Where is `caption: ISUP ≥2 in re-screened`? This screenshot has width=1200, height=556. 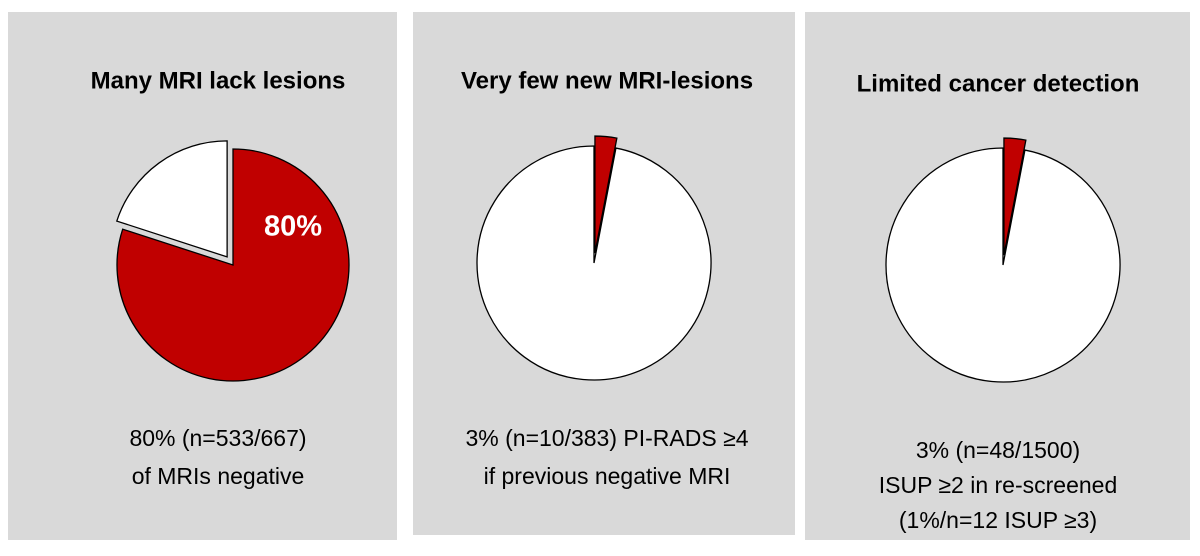 caption: ISUP ≥2 in re-screened is located at coordinates (998, 485).